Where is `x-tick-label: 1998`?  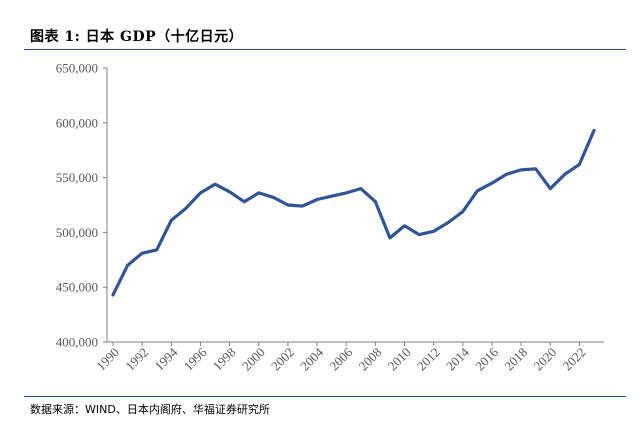
x-tick-label: 1998 is located at coordinates (224, 359).